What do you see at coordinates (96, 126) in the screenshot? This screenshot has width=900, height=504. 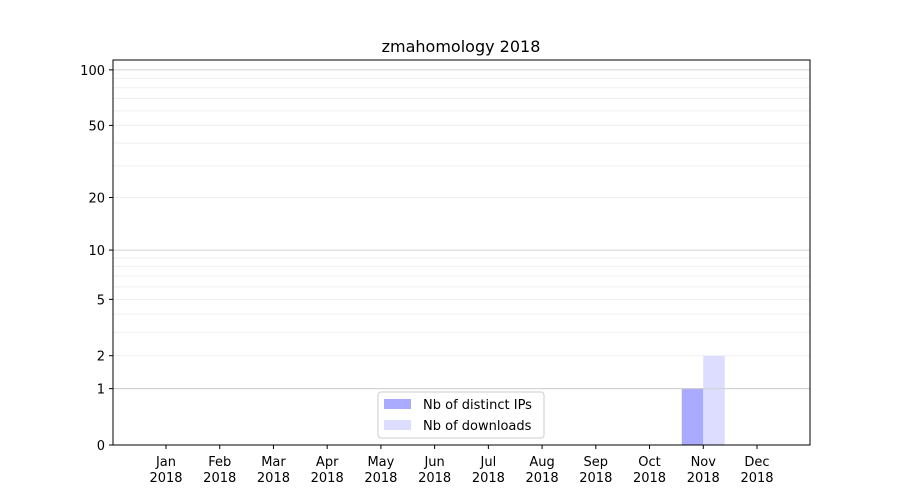 I see `y-tick-label: 50` at bounding box center [96, 126].